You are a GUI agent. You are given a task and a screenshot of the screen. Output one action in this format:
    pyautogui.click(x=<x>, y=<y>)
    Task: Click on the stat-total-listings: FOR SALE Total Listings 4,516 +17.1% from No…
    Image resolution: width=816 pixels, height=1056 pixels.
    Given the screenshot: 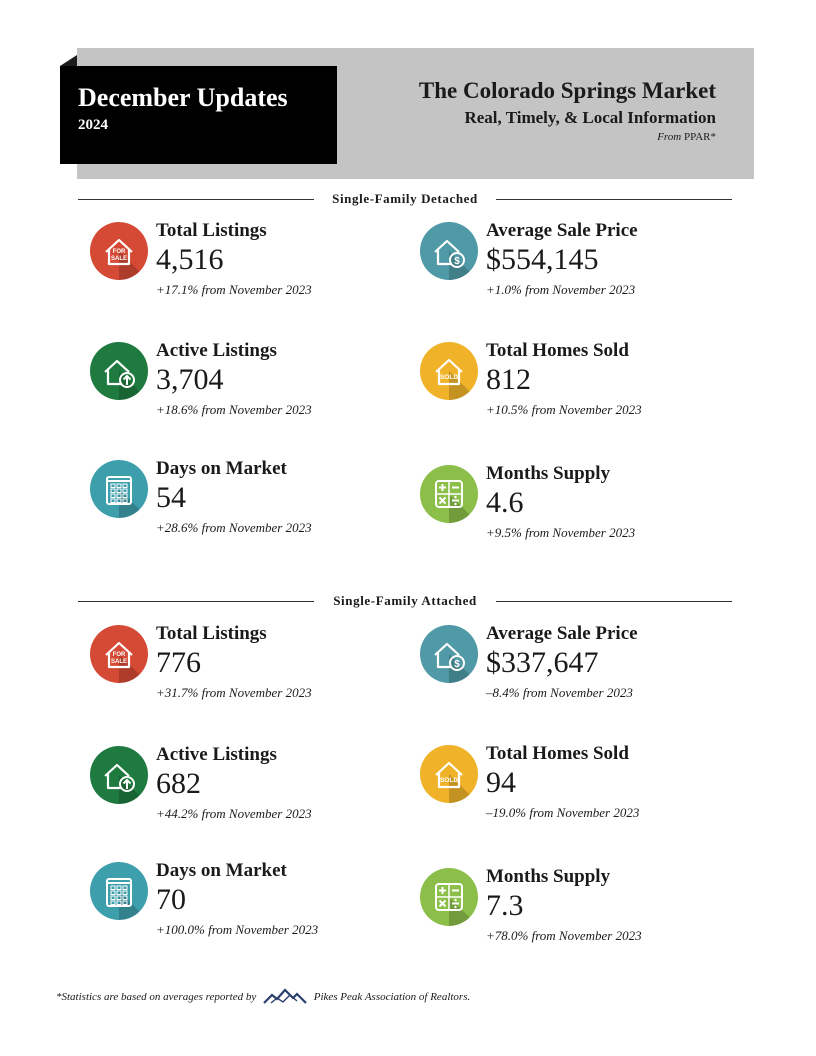 What is the action you would take?
    pyautogui.click(x=240, y=261)
    